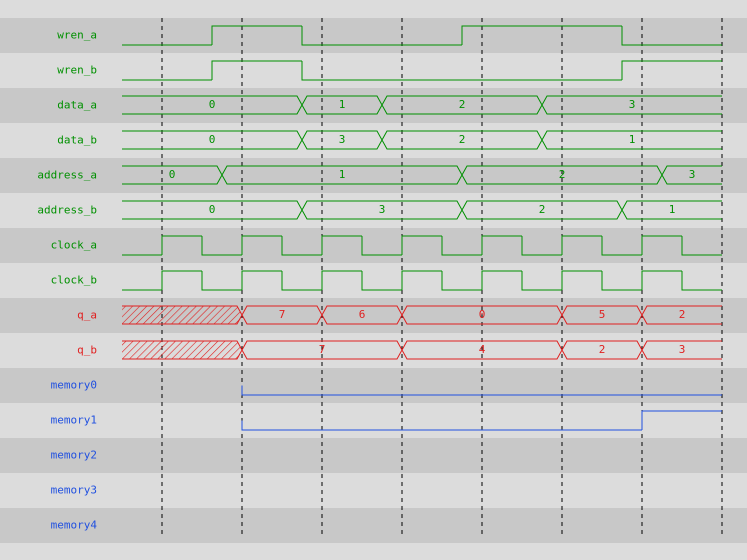  Describe the element at coordinates (67, 210) in the screenshot. I see `signal-name: address_b` at that location.